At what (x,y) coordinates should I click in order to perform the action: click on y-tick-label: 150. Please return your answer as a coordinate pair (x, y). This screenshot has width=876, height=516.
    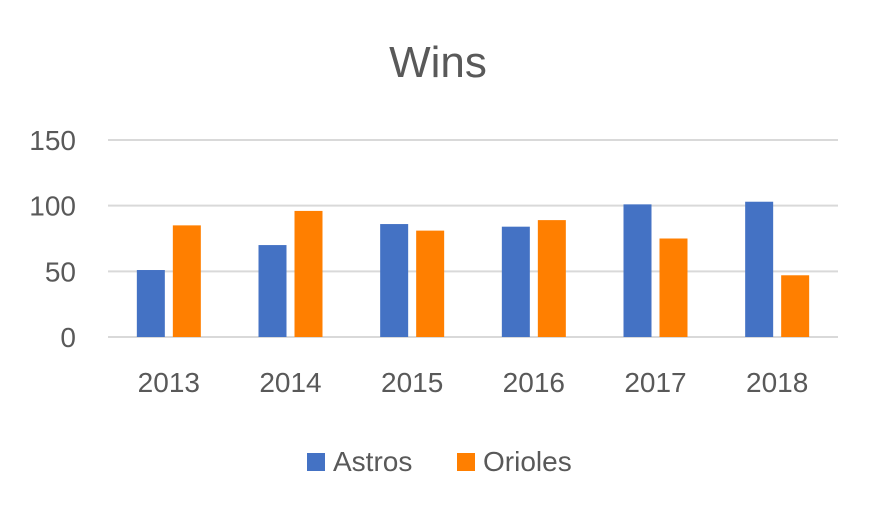
    Looking at the image, I should click on (52, 140).